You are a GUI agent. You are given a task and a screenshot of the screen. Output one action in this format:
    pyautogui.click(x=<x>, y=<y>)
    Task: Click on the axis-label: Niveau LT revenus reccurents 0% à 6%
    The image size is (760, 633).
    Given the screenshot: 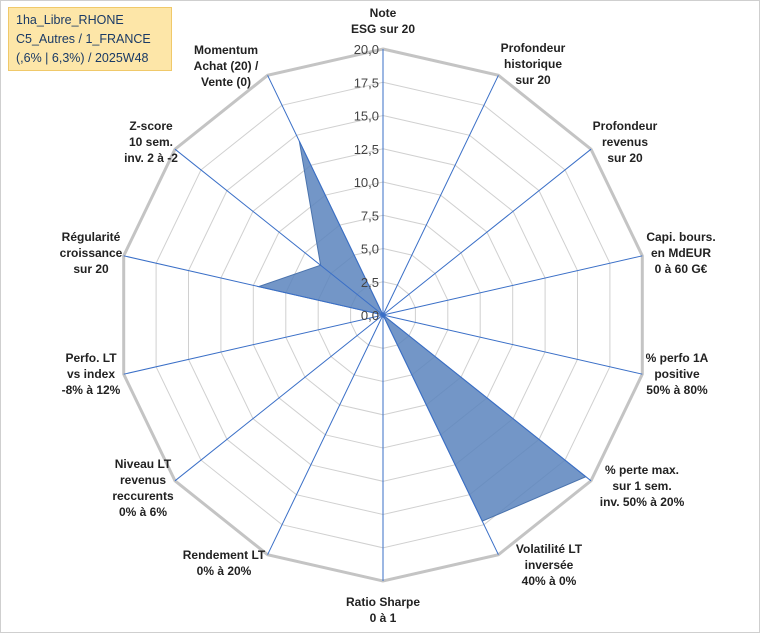 What is the action you would take?
    pyautogui.click(x=143, y=488)
    